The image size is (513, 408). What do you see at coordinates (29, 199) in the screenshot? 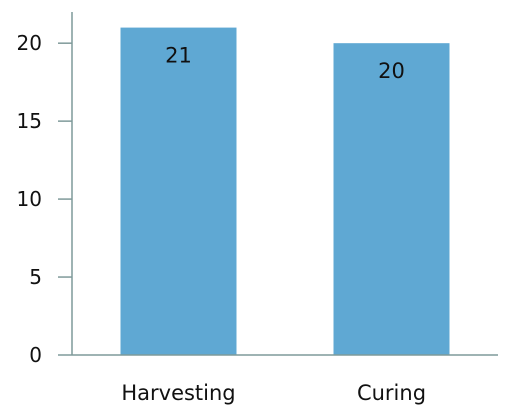
I see `y-tick-label: 10` at bounding box center [29, 199].